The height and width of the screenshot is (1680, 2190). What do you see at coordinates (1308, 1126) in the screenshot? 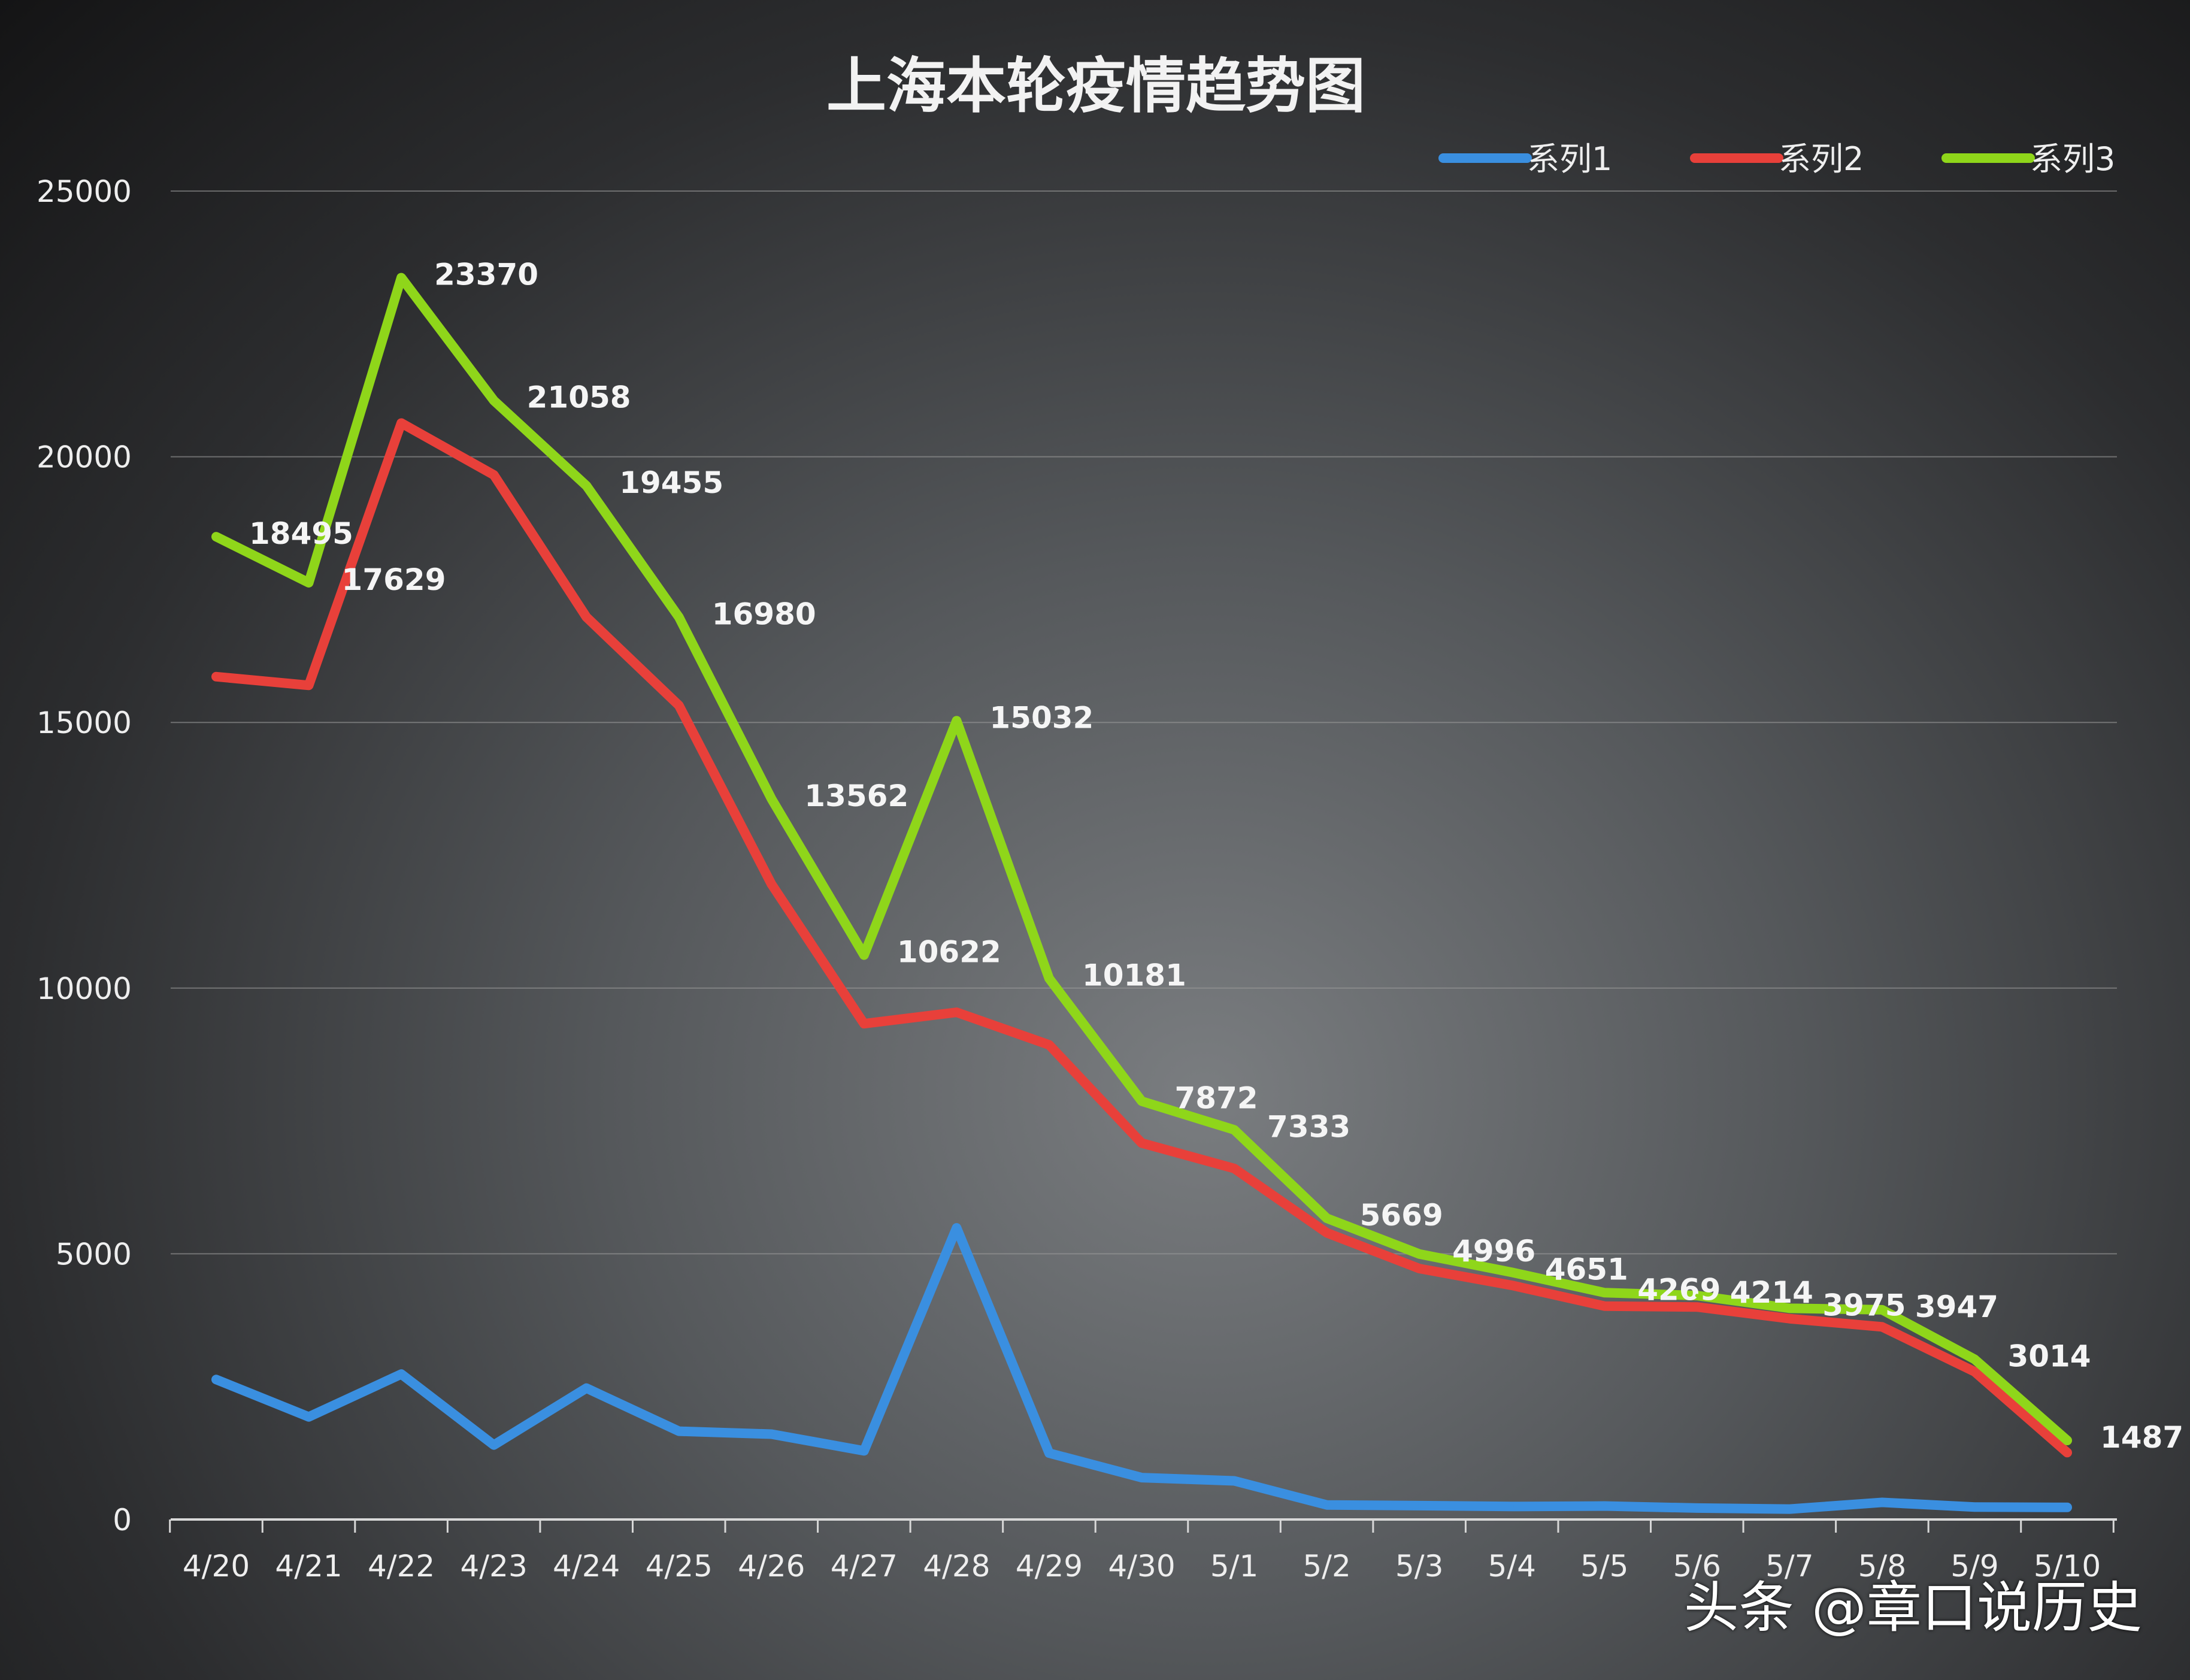
I see `data-label: 7333` at bounding box center [1308, 1126].